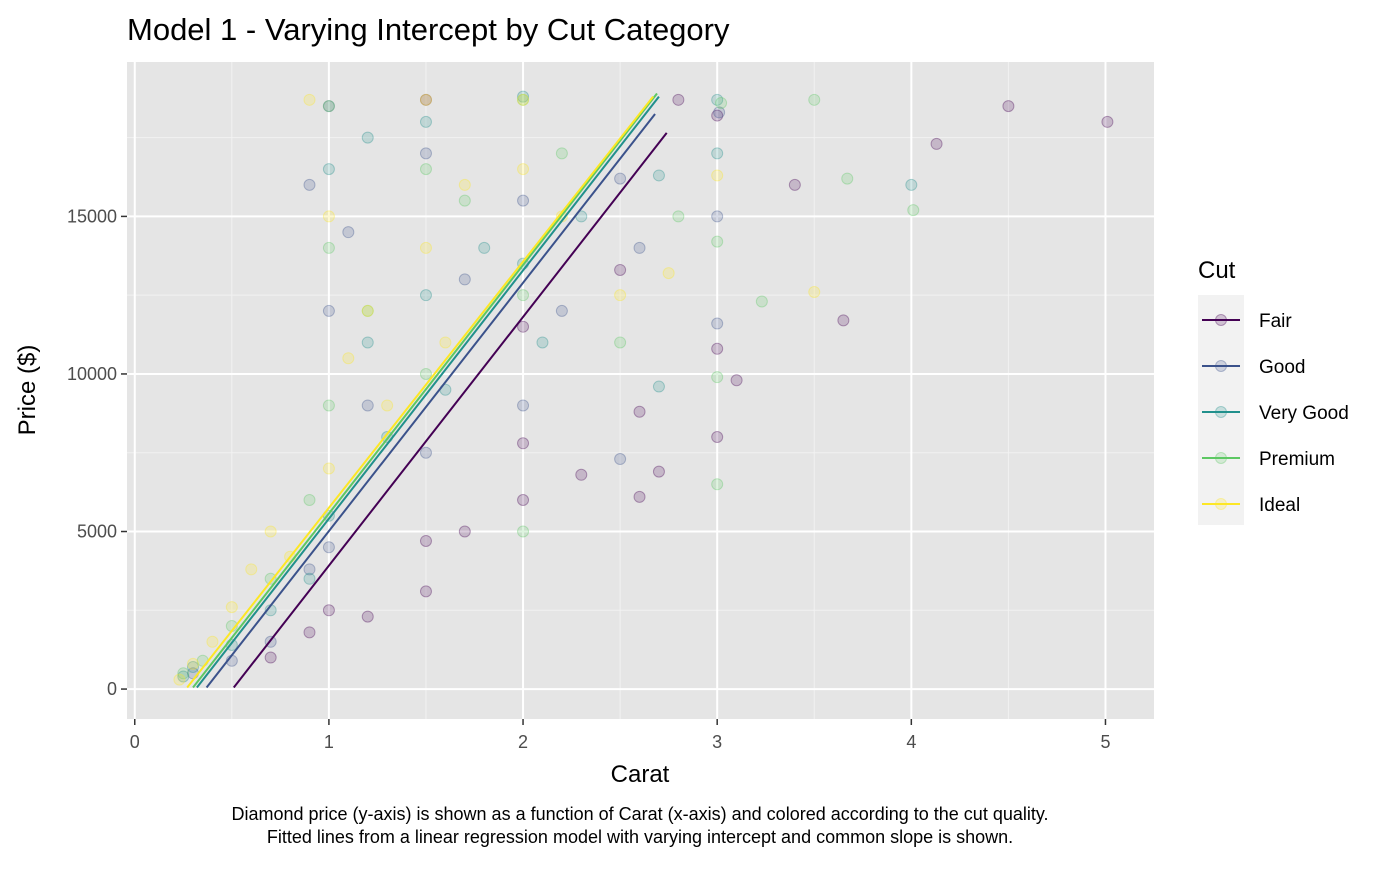 Image resolution: width=1400 pixels, height=870 pixels. What do you see at coordinates (717, 742) in the screenshot?
I see `x-tick-label: 3` at bounding box center [717, 742].